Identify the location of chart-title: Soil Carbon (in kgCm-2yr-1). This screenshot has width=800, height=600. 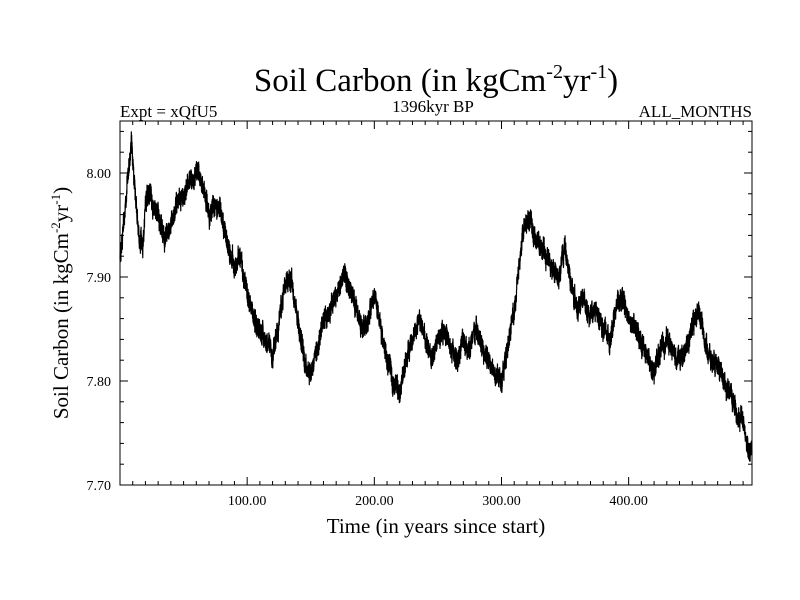
(436, 80).